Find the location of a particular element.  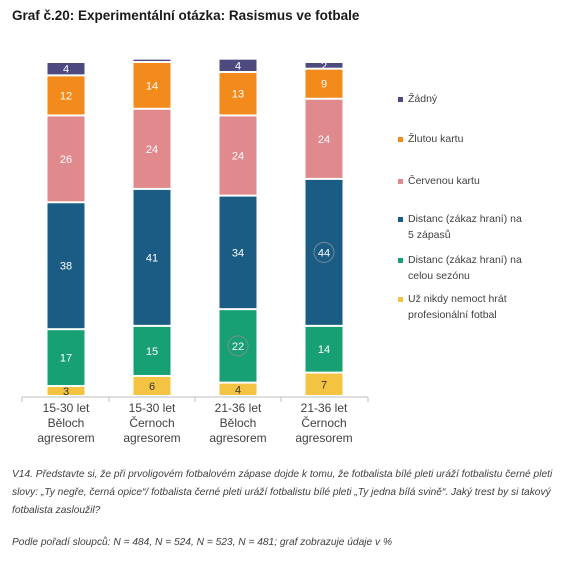

legend-label-distanc-zakaz-hrani-na-5-zapasu-line-2: 5 zápasů is located at coordinates (429, 235).